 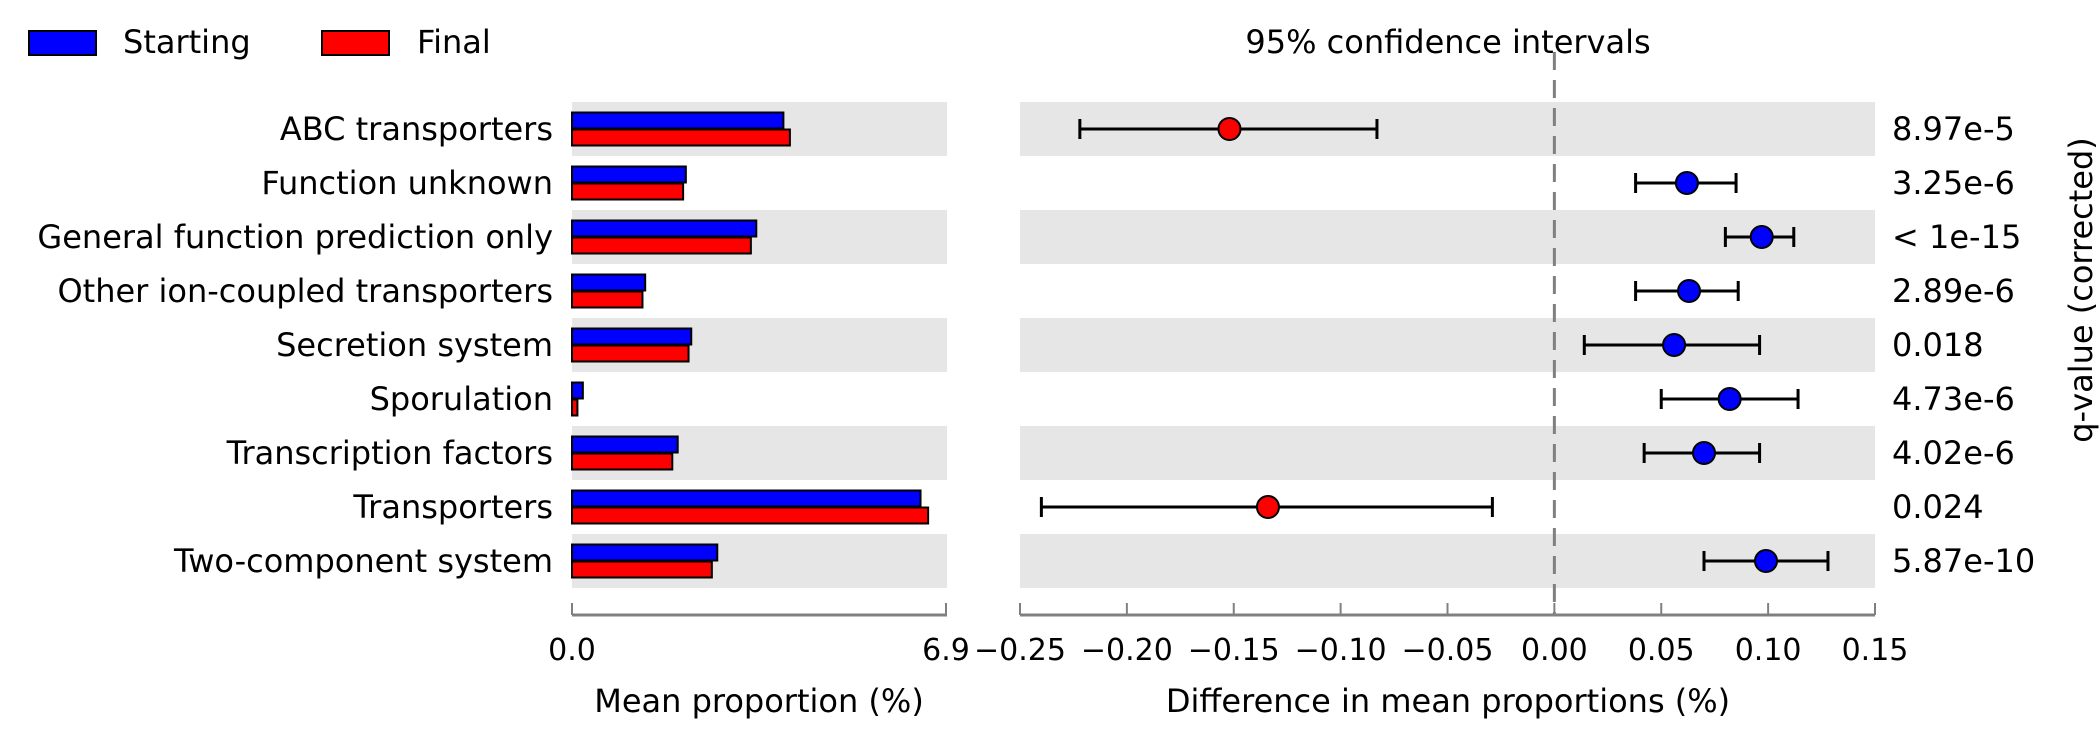 I want to click on category-label: Other ion-coupled transporters, so click(x=305, y=291).